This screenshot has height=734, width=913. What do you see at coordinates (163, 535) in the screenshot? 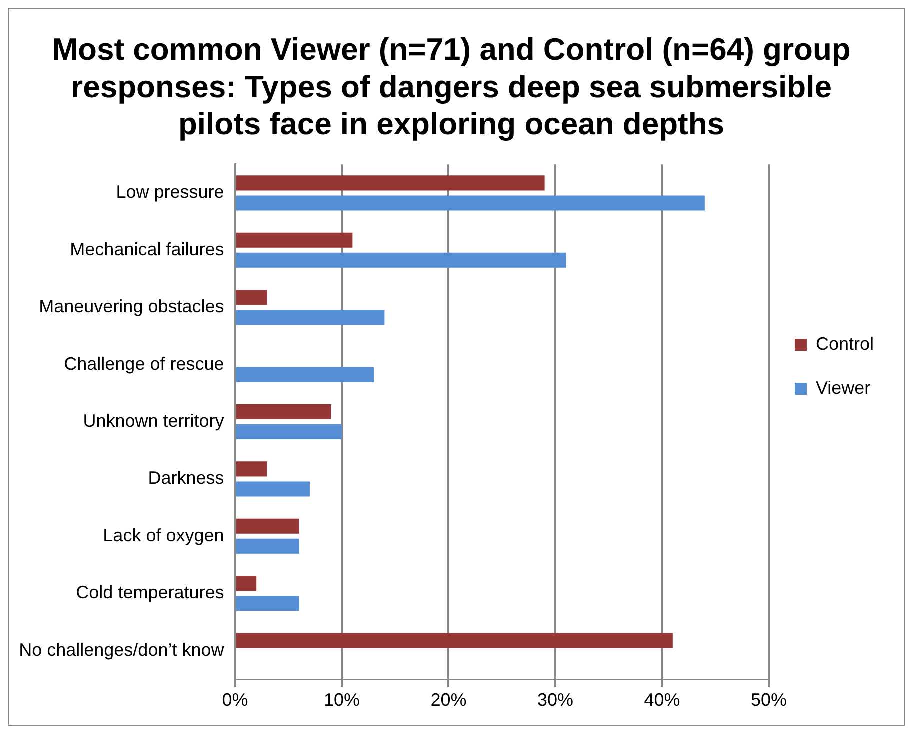
I see `y-tick-label: Lack of oxygen` at bounding box center [163, 535].